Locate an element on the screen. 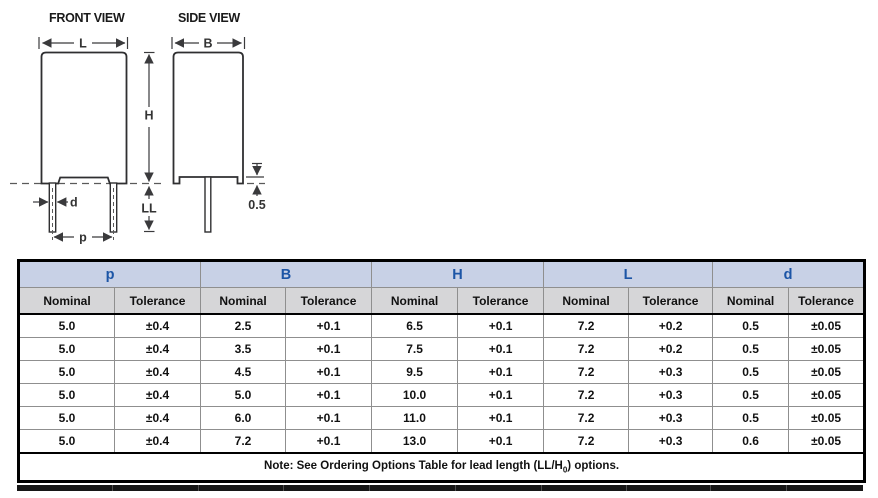  front-view-body is located at coordinates (84, 118).